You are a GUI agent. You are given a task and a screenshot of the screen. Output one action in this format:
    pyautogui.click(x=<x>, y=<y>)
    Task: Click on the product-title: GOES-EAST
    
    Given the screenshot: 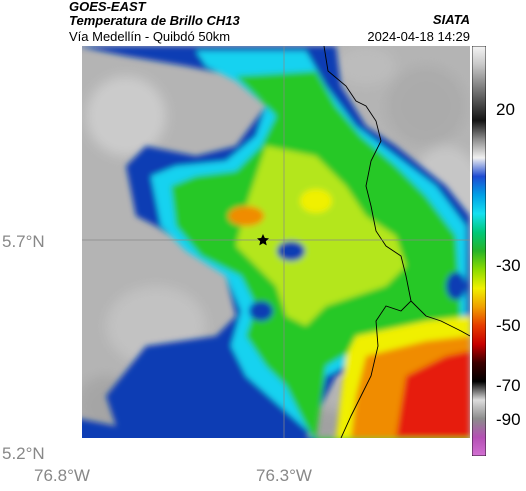 What is the action you would take?
    pyautogui.click(x=107, y=7)
    